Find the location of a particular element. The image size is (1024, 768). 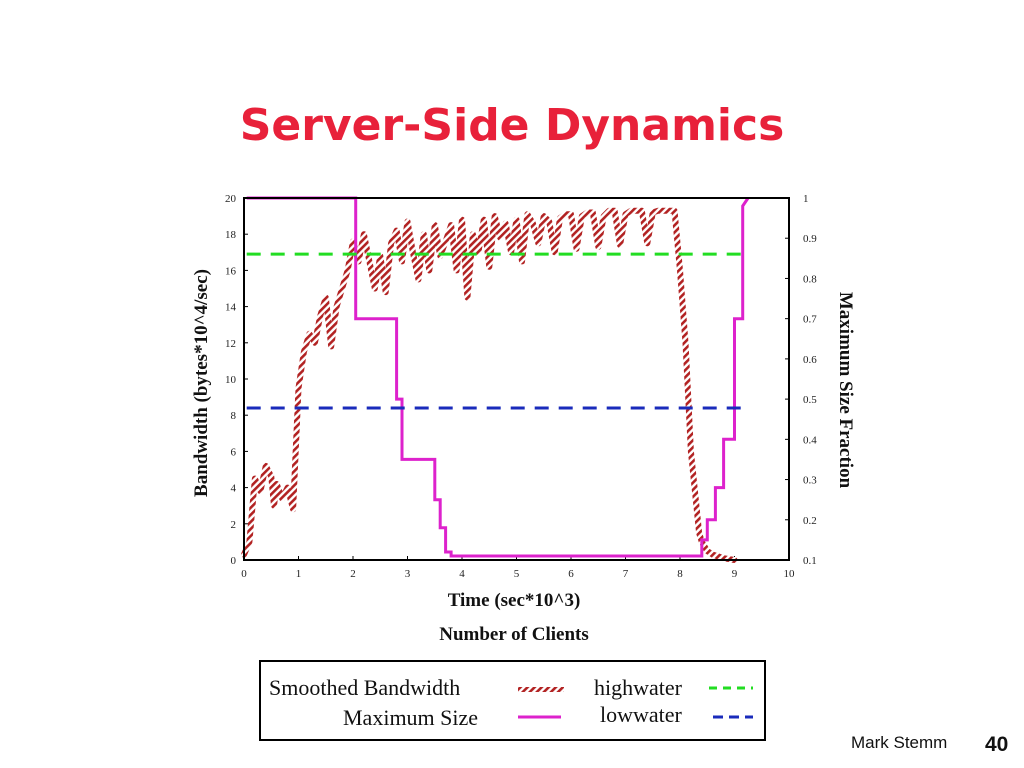

legend-label-smoothed-bandwidth: Smoothed Bandwidth is located at coordinates (364, 687).